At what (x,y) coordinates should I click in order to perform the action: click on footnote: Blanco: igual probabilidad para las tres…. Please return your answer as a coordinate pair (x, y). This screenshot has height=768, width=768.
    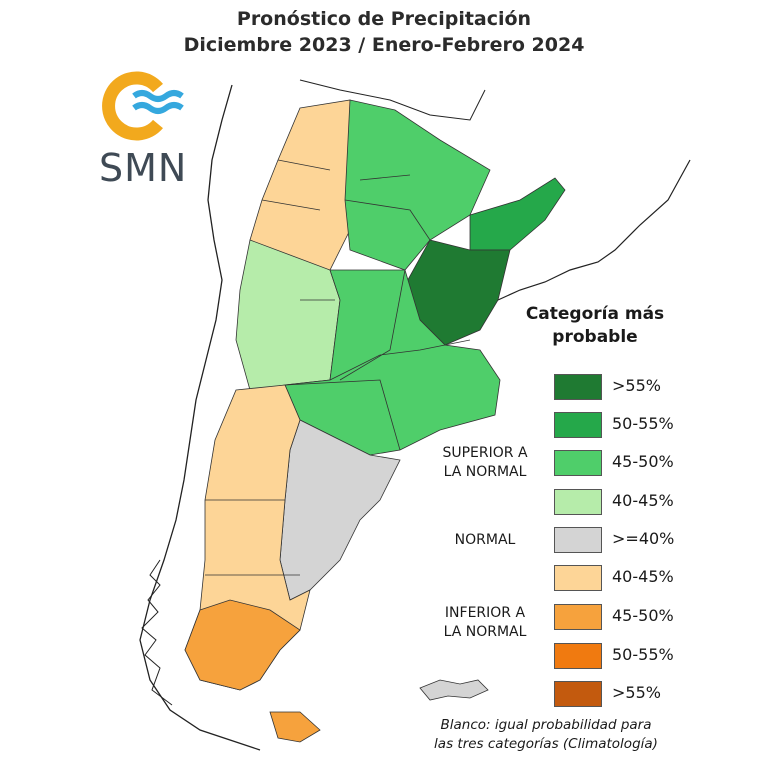
    Looking at the image, I should click on (546, 735).